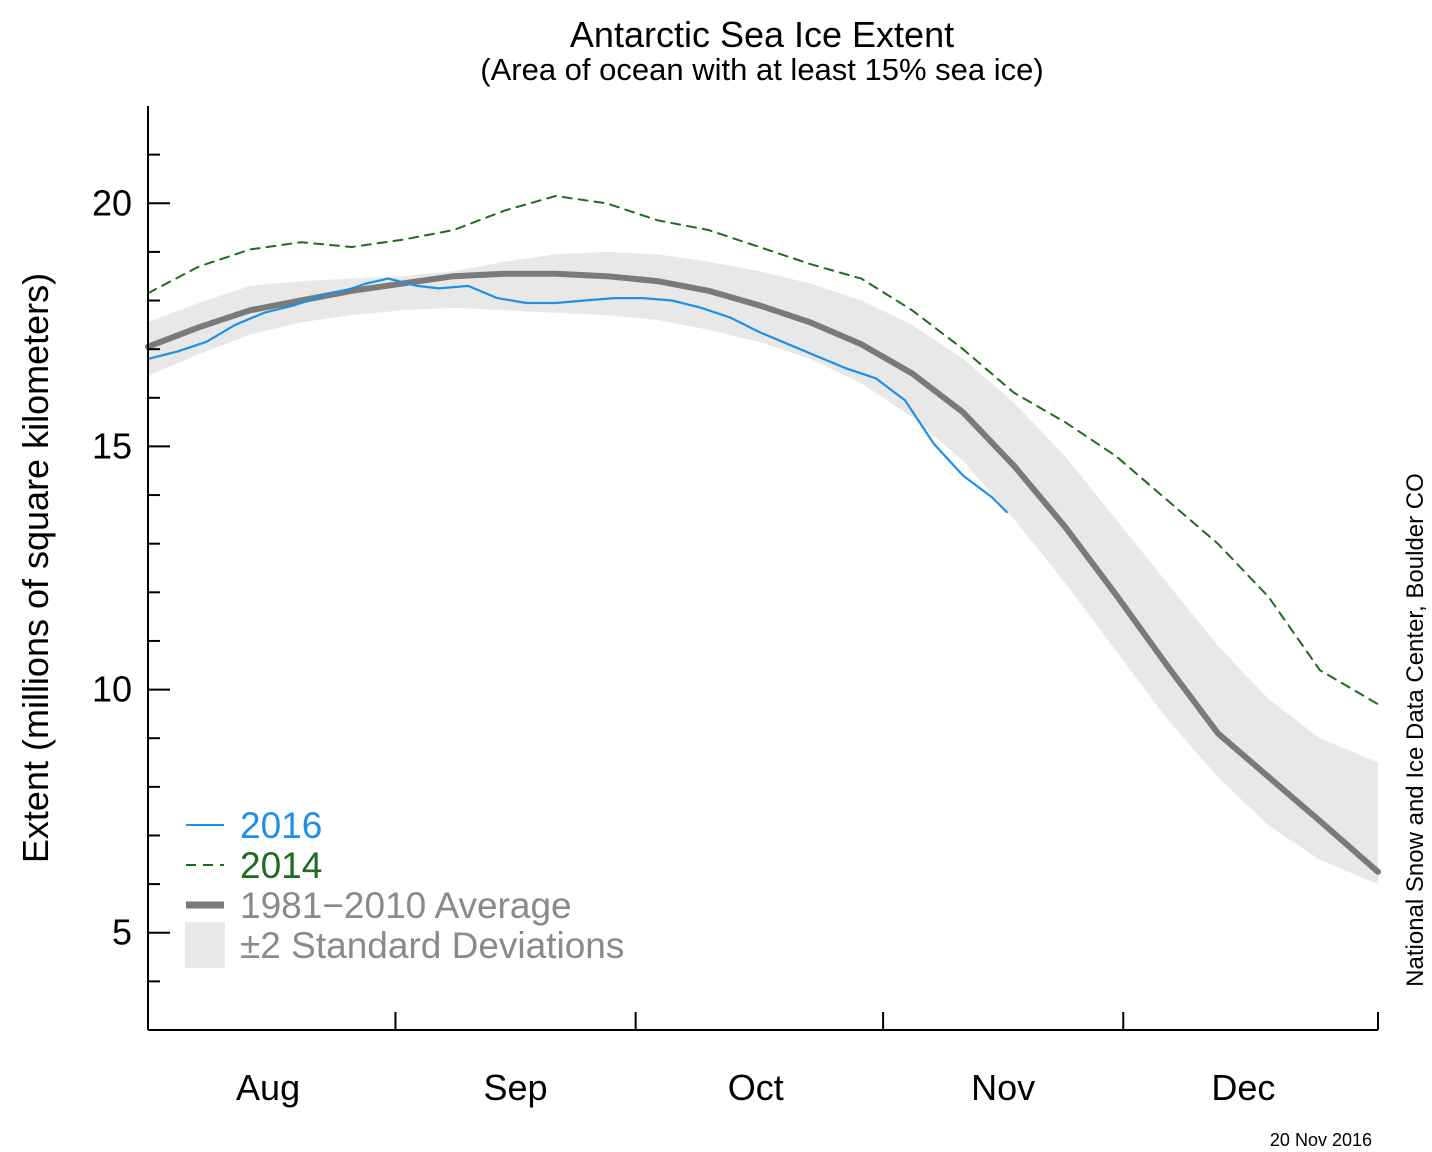  Describe the element at coordinates (112, 445) in the screenshot. I see `y-tick-label: 15` at that location.